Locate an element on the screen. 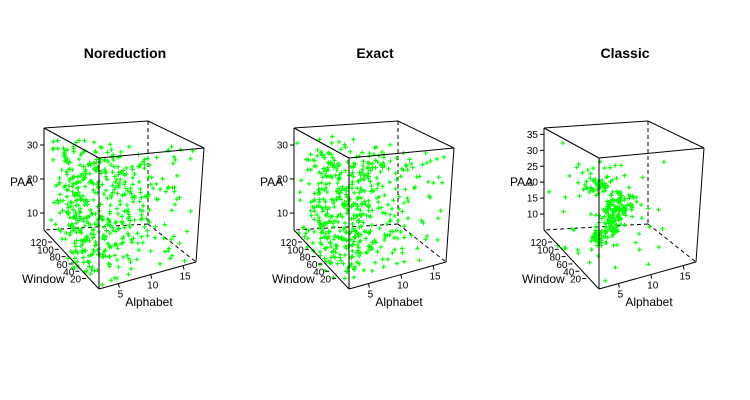 The height and width of the screenshot is (400, 750). y-tick-label: 60 is located at coordinates (312, 265).